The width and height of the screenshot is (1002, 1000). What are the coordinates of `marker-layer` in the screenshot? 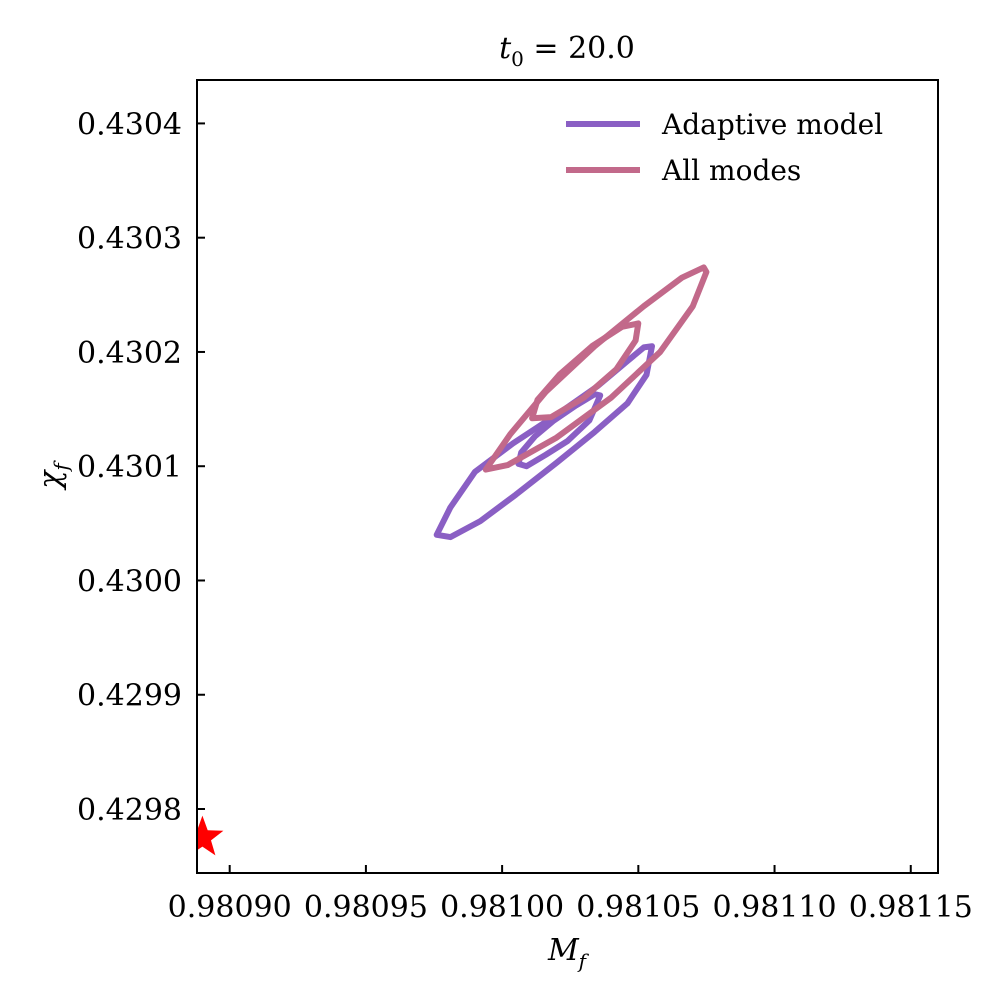 It's located at (210, 835).